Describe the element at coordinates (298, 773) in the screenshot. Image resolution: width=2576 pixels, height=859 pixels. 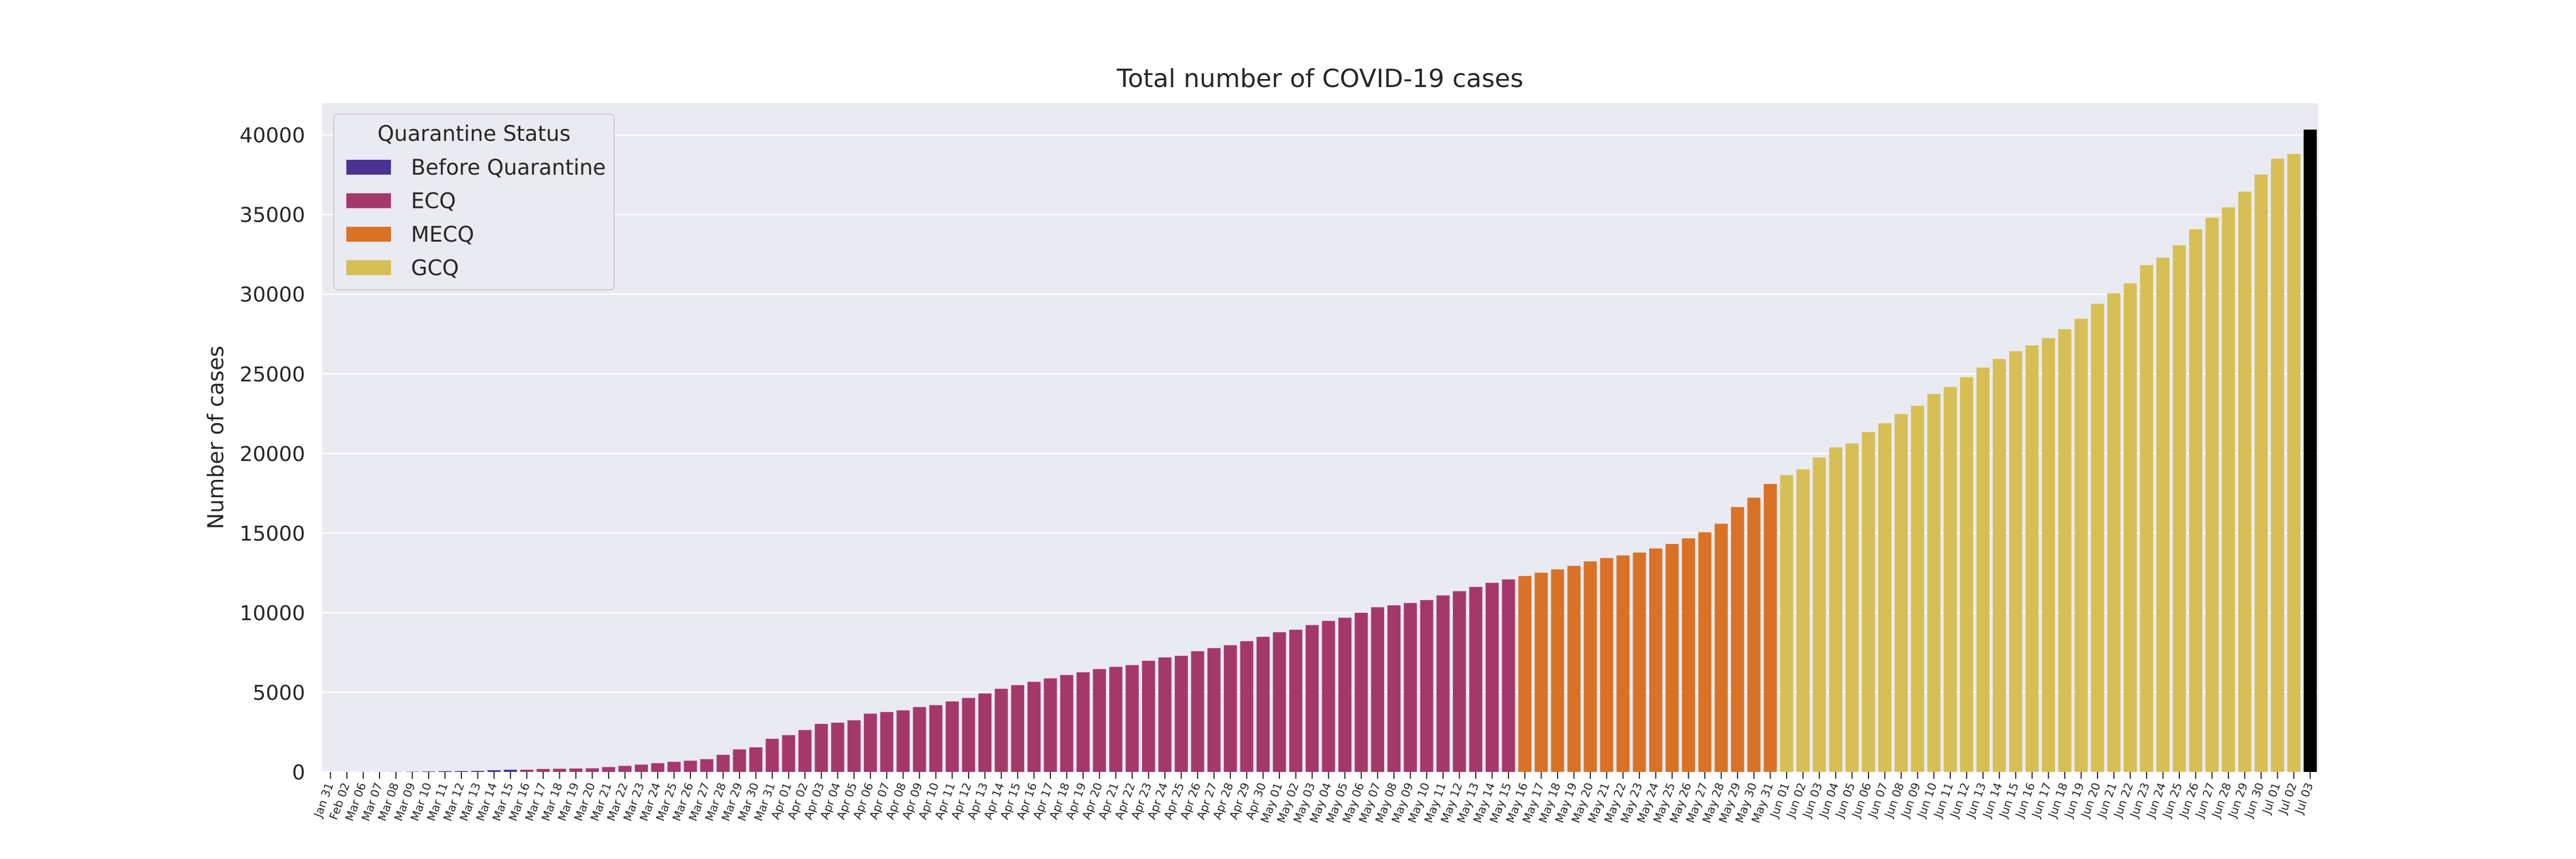
I see `y-tick-label: 0` at that location.